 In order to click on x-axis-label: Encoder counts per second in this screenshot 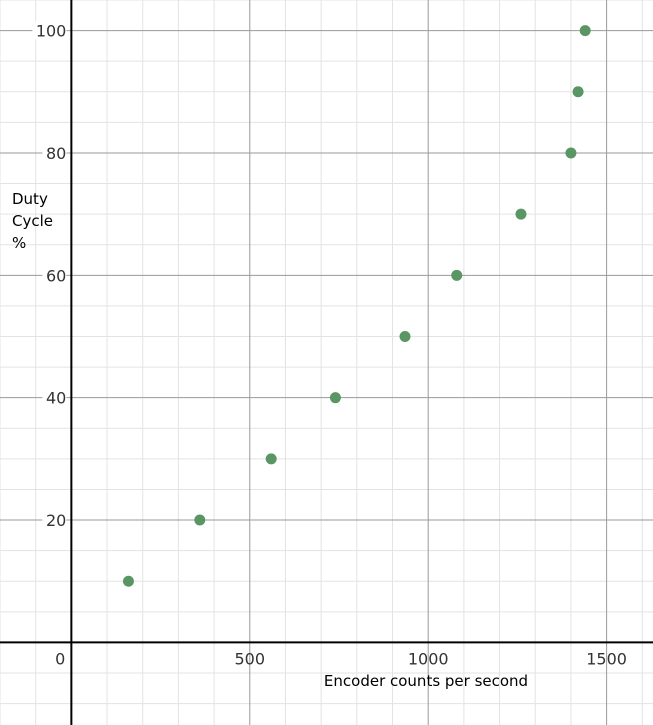, I will do `click(426, 681)`.